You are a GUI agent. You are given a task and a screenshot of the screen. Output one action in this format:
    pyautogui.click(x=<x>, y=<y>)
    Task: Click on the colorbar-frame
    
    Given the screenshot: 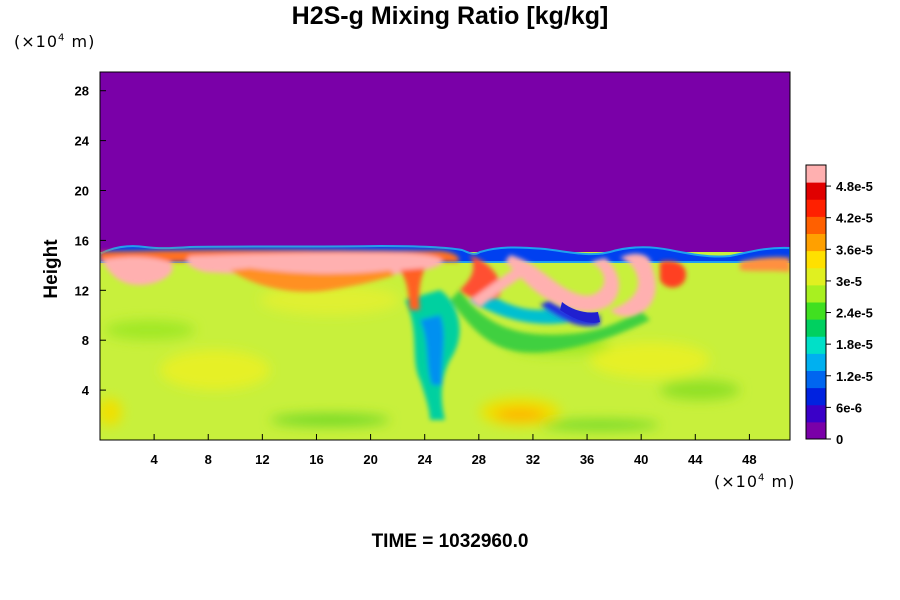 What is the action you would take?
    pyautogui.click(x=816, y=302)
    